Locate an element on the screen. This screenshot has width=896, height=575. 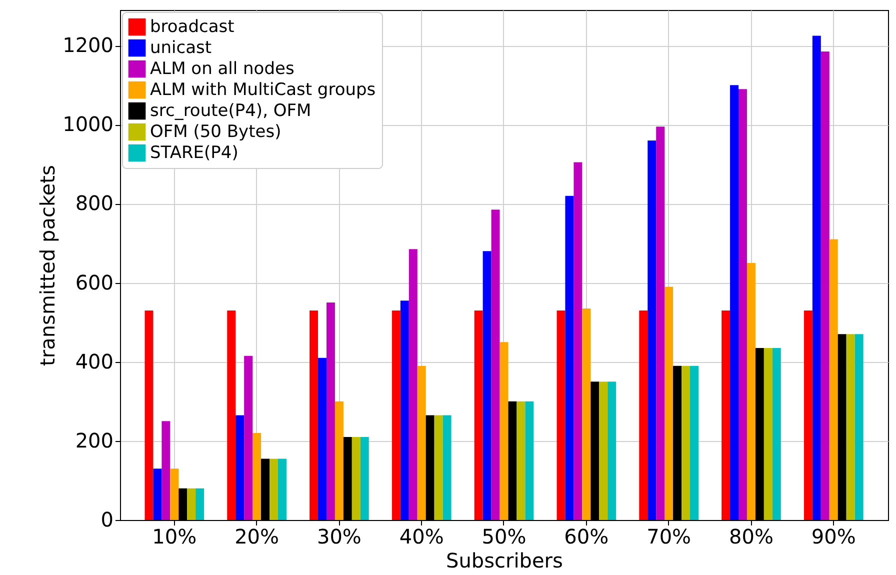
y-tick-label: 1000 is located at coordinates (88, 124).